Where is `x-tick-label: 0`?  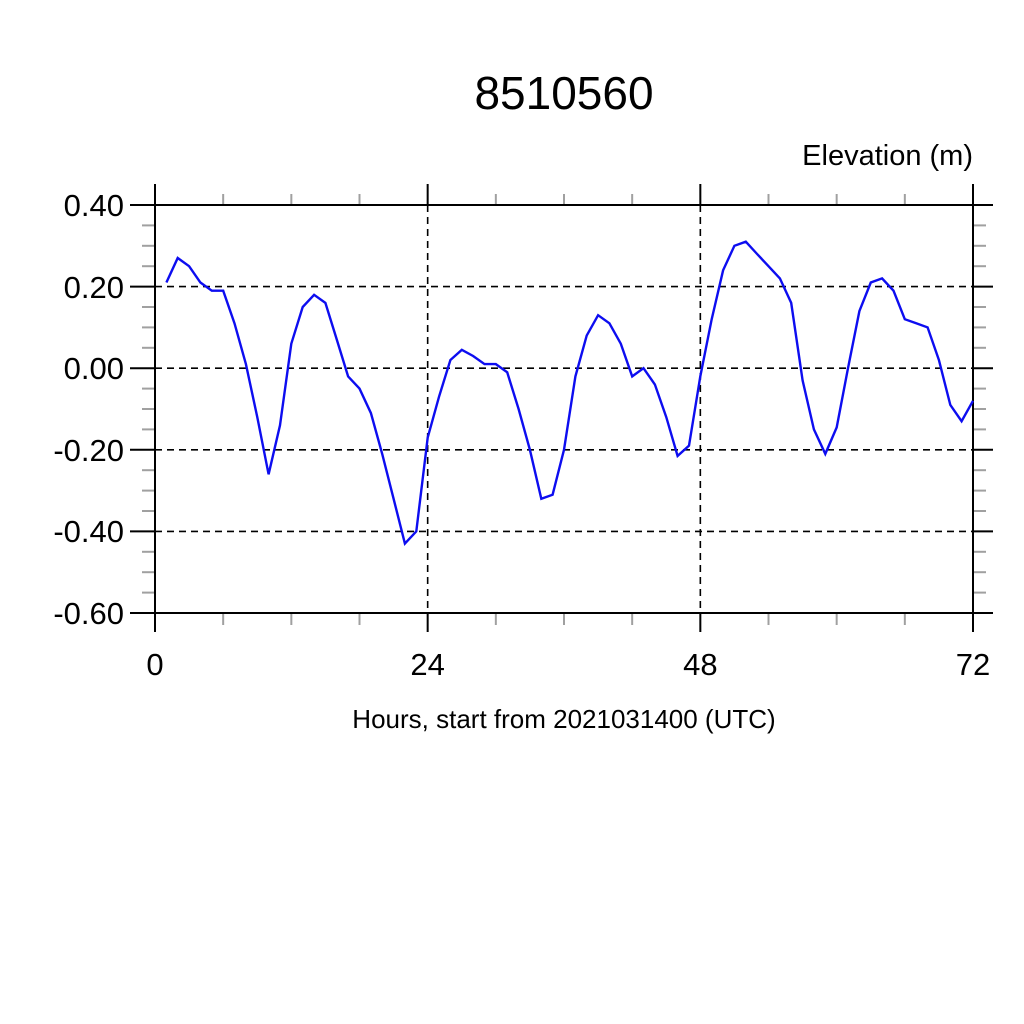
x-tick-label: 0 is located at coordinates (155, 664).